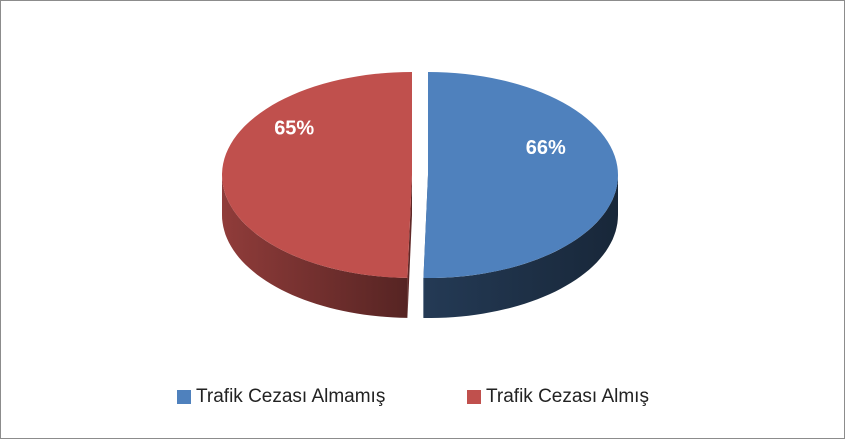 The width and height of the screenshot is (845, 439). What do you see at coordinates (290, 396) in the screenshot?
I see `legend-label: Trafik Cezası Almamış` at bounding box center [290, 396].